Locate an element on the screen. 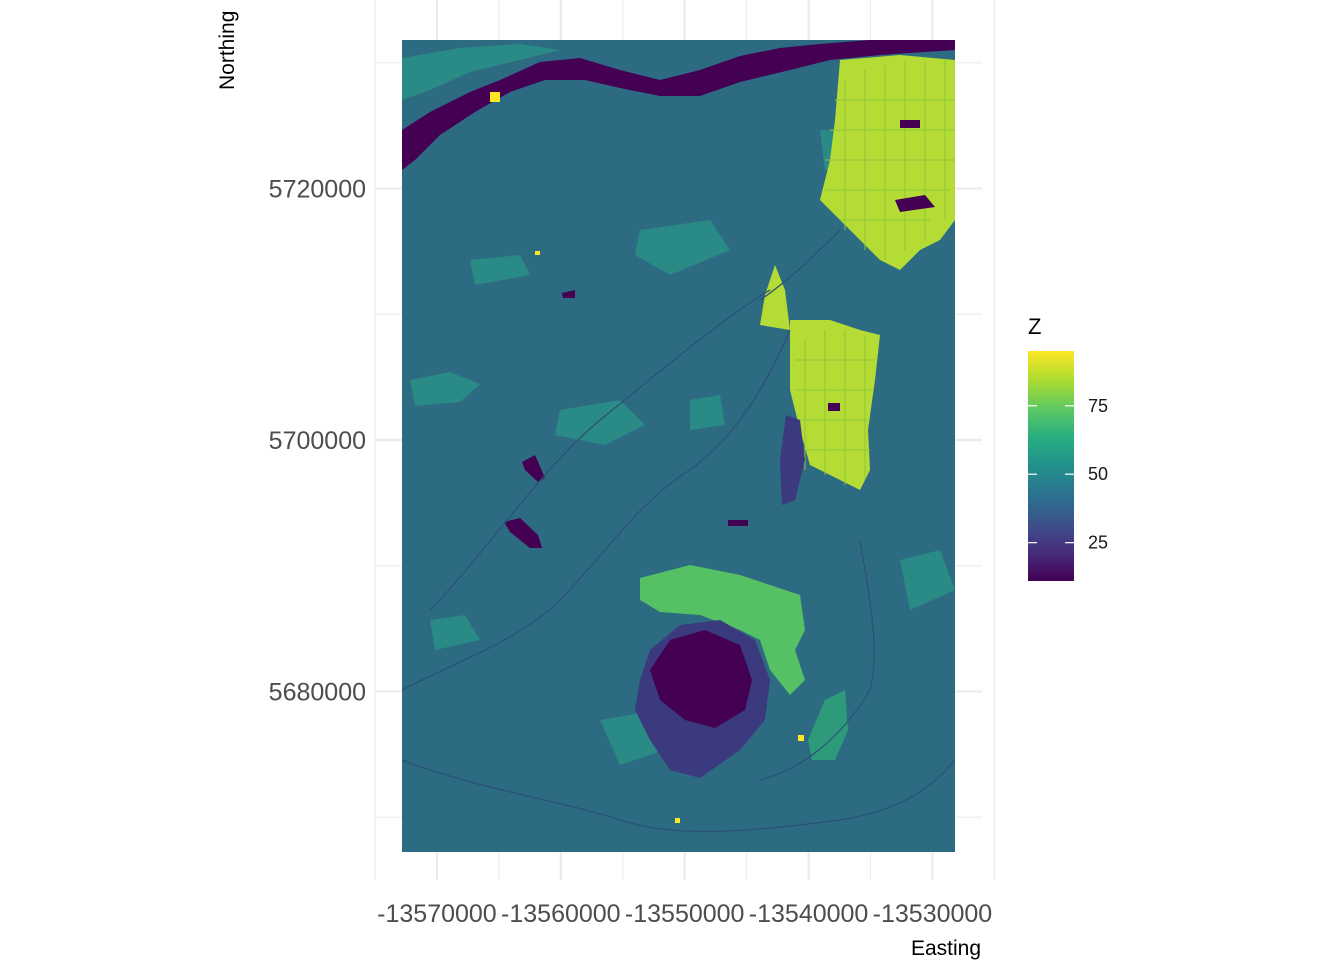 The width and height of the screenshot is (1344, 960). legend-label: 25 is located at coordinates (1098, 543).